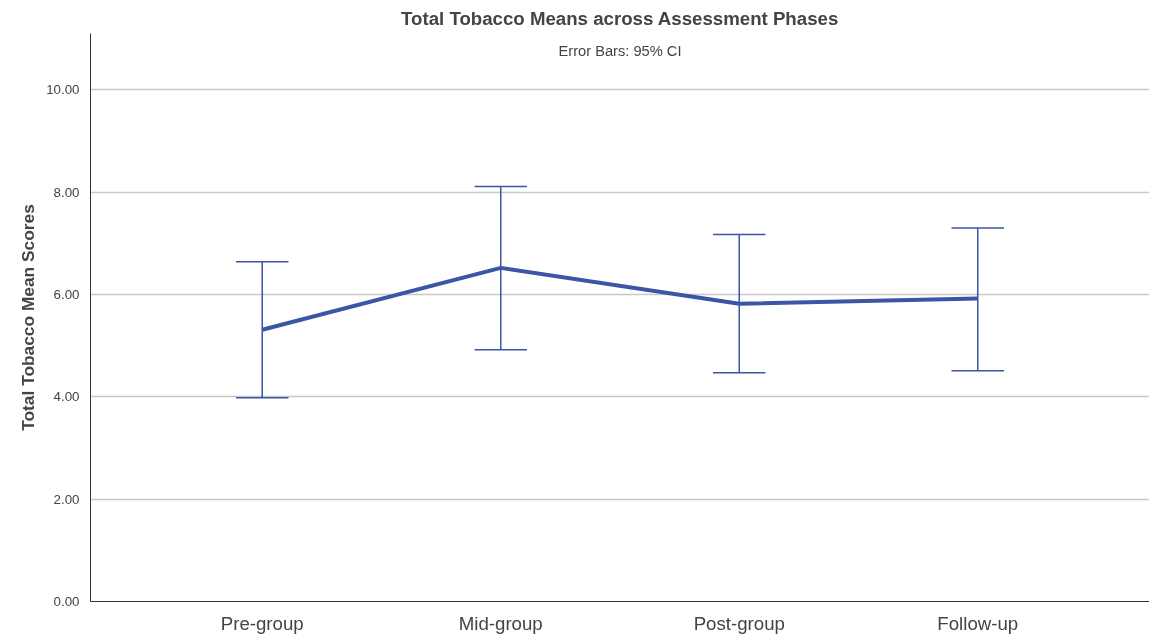 Image resolution: width=1149 pixels, height=641 pixels. What do you see at coordinates (66, 192) in the screenshot?
I see `y-tick-label: 8.00` at bounding box center [66, 192].